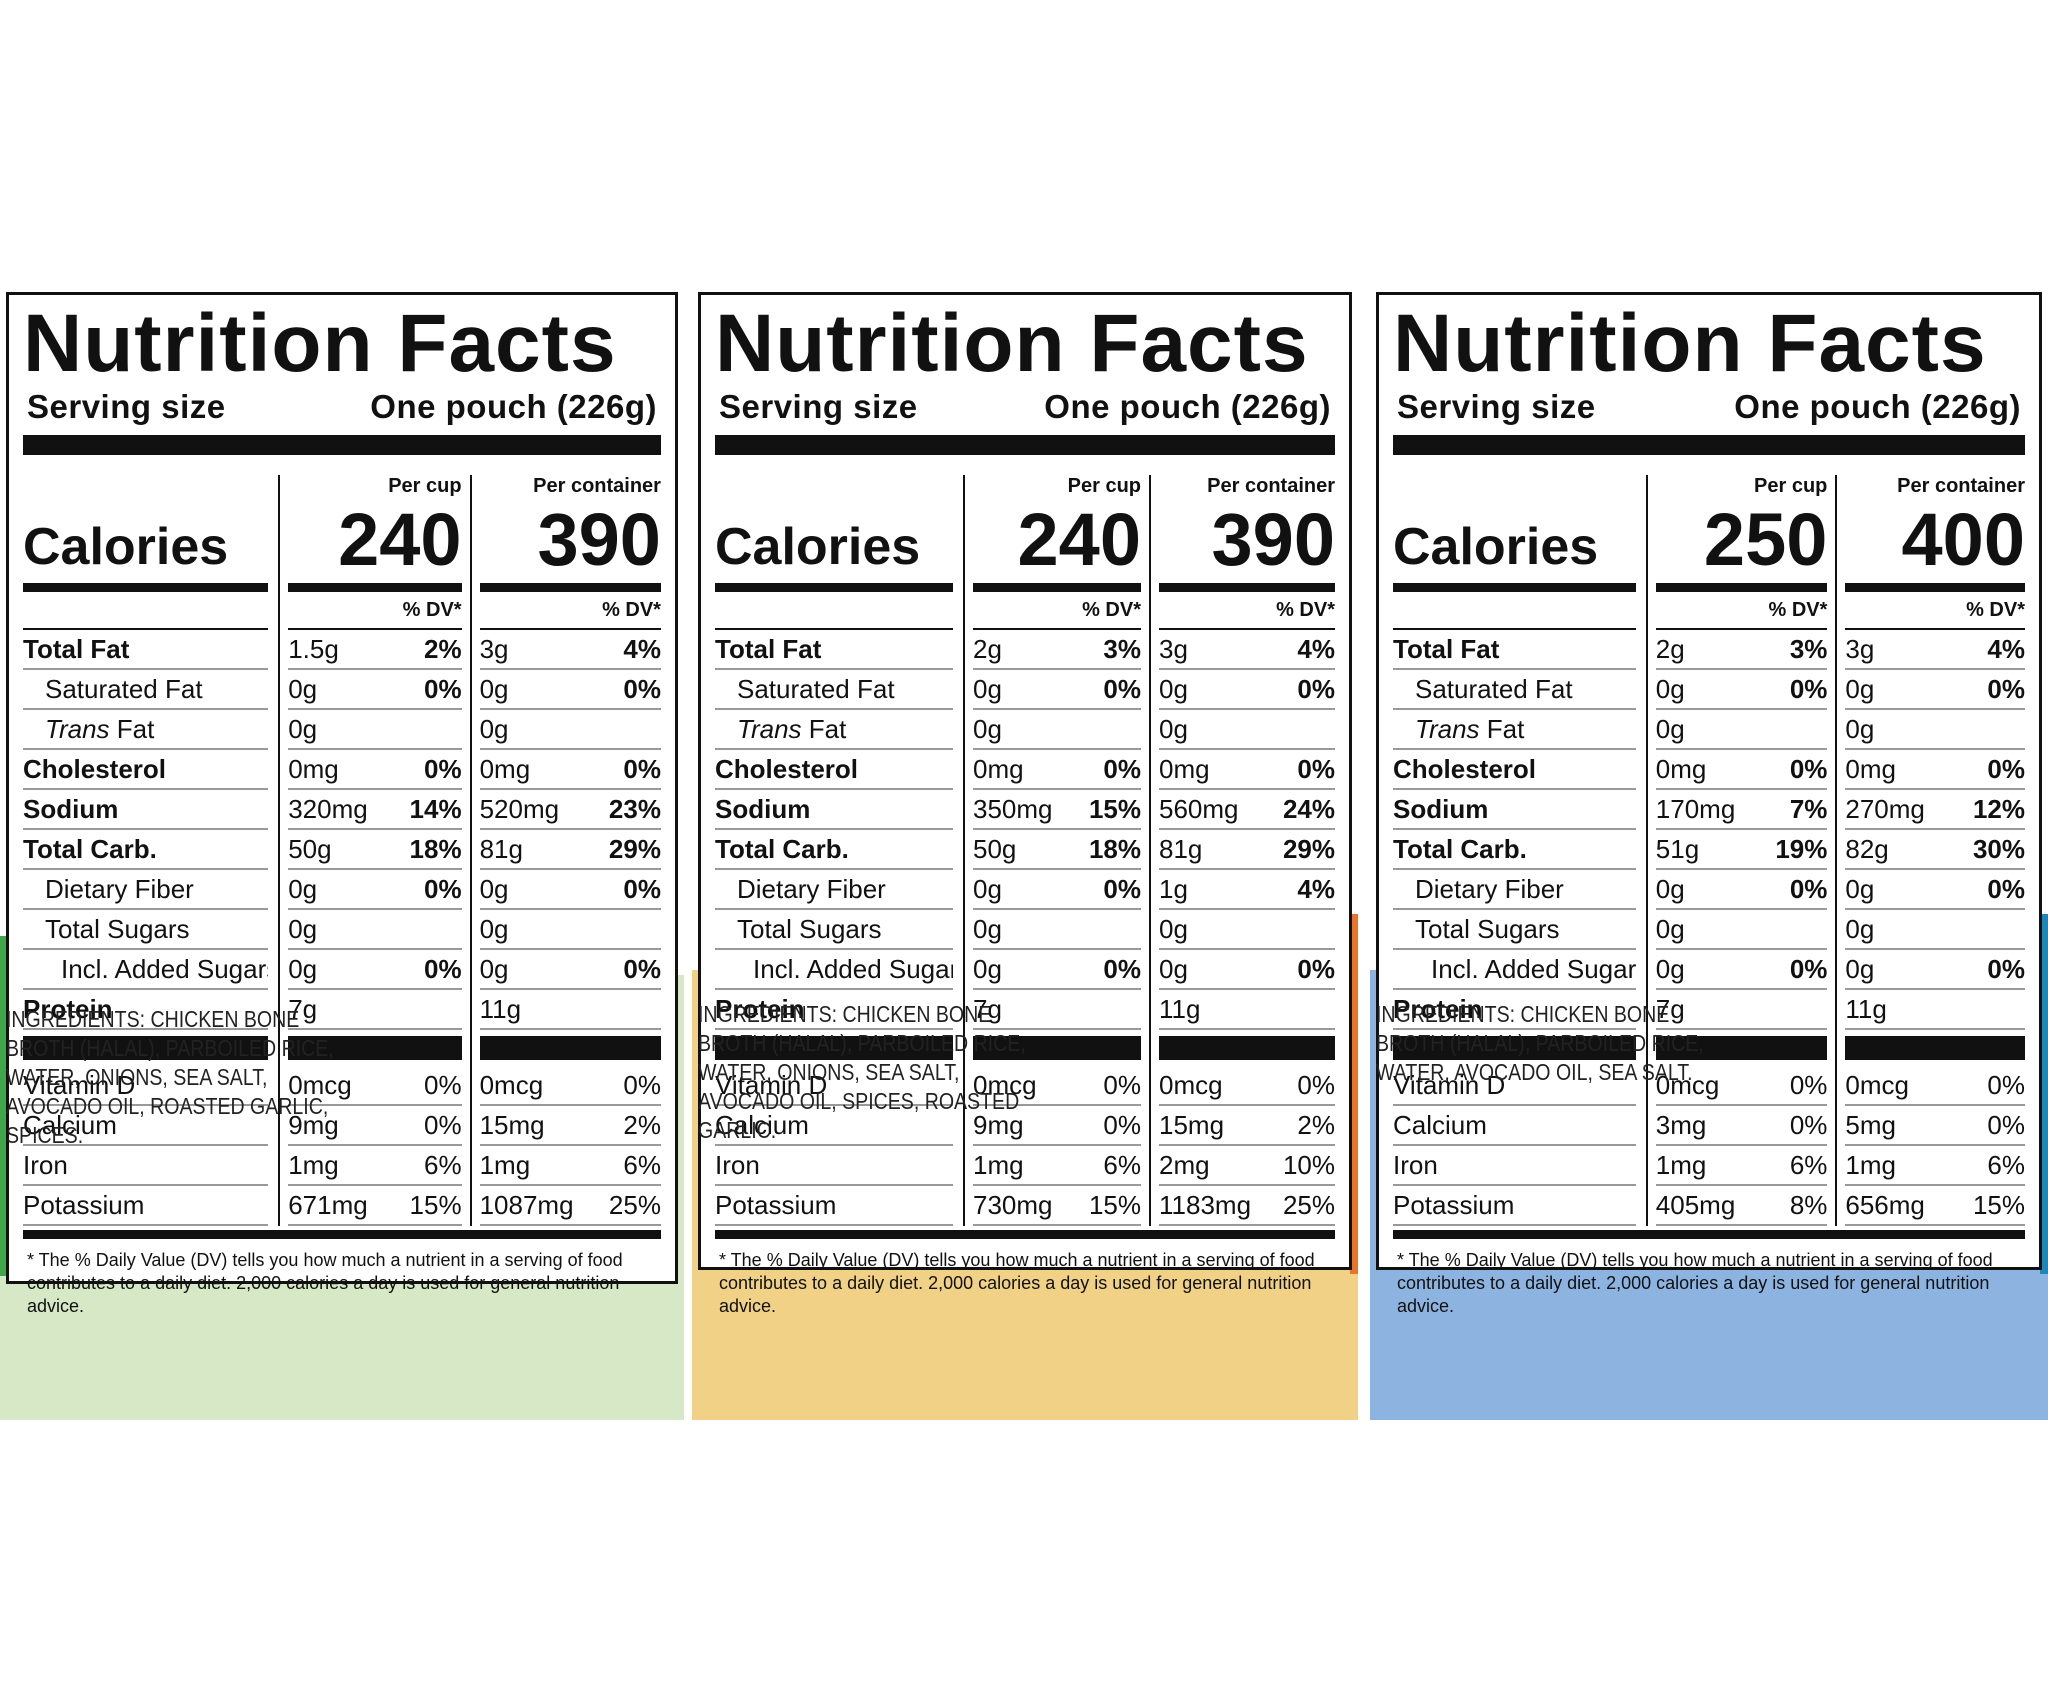  What do you see at coordinates (4, 1106) in the screenshot?
I see `accent-stripe` at bounding box center [4, 1106].